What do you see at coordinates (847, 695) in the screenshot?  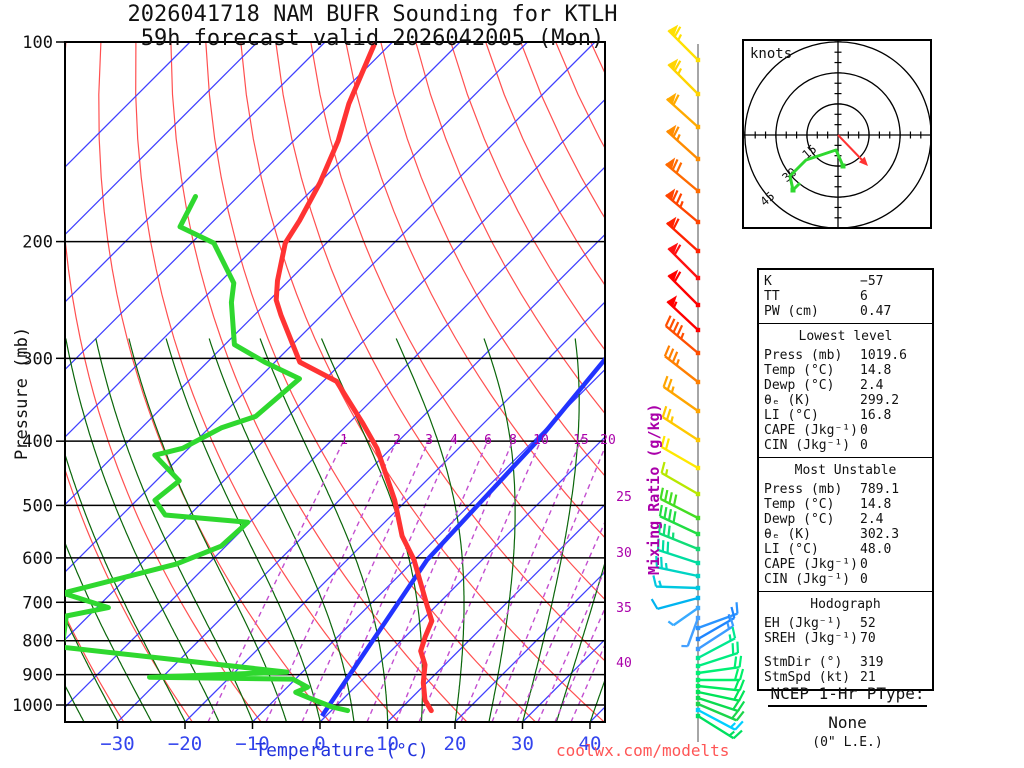 I see `ptype-heading: NCEP 1-Hr PType:` at bounding box center [847, 695].